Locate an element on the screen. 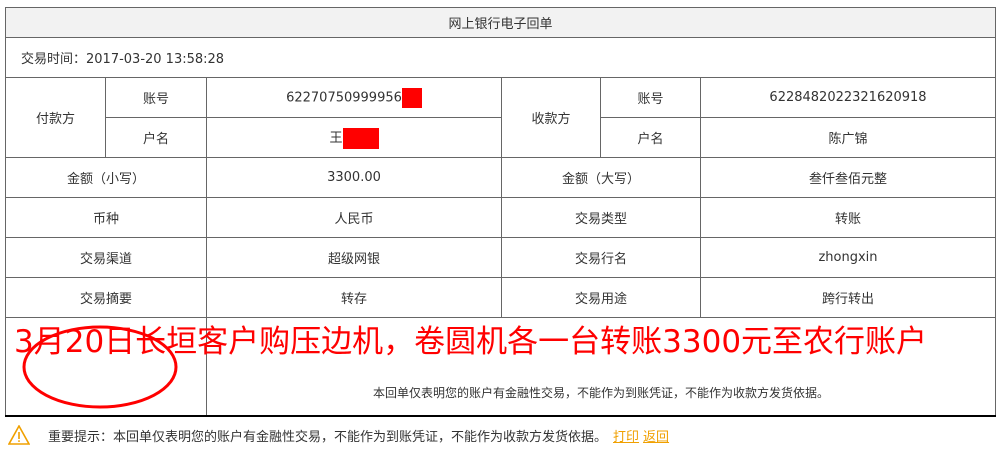  payee-name-label: 户名 is located at coordinates (650, 137).